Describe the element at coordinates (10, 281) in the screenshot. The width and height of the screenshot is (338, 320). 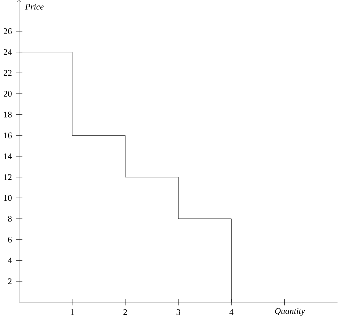
I see `y-tick-label: 2` at that location.